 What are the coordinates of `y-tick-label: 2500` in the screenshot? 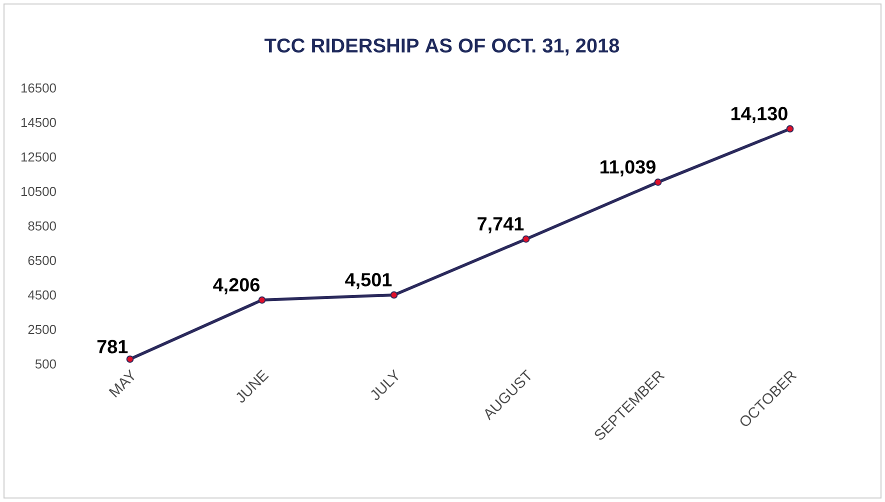 It's located at (42, 329).